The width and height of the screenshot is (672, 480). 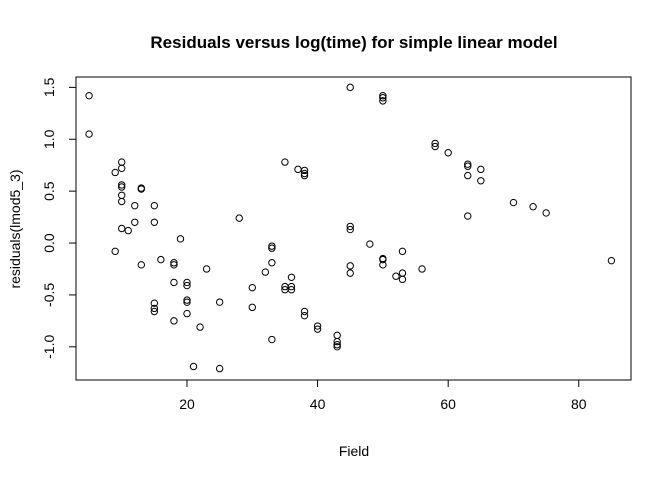 What do you see at coordinates (49, 347) in the screenshot?
I see `y-tick-label: -1.0` at bounding box center [49, 347].